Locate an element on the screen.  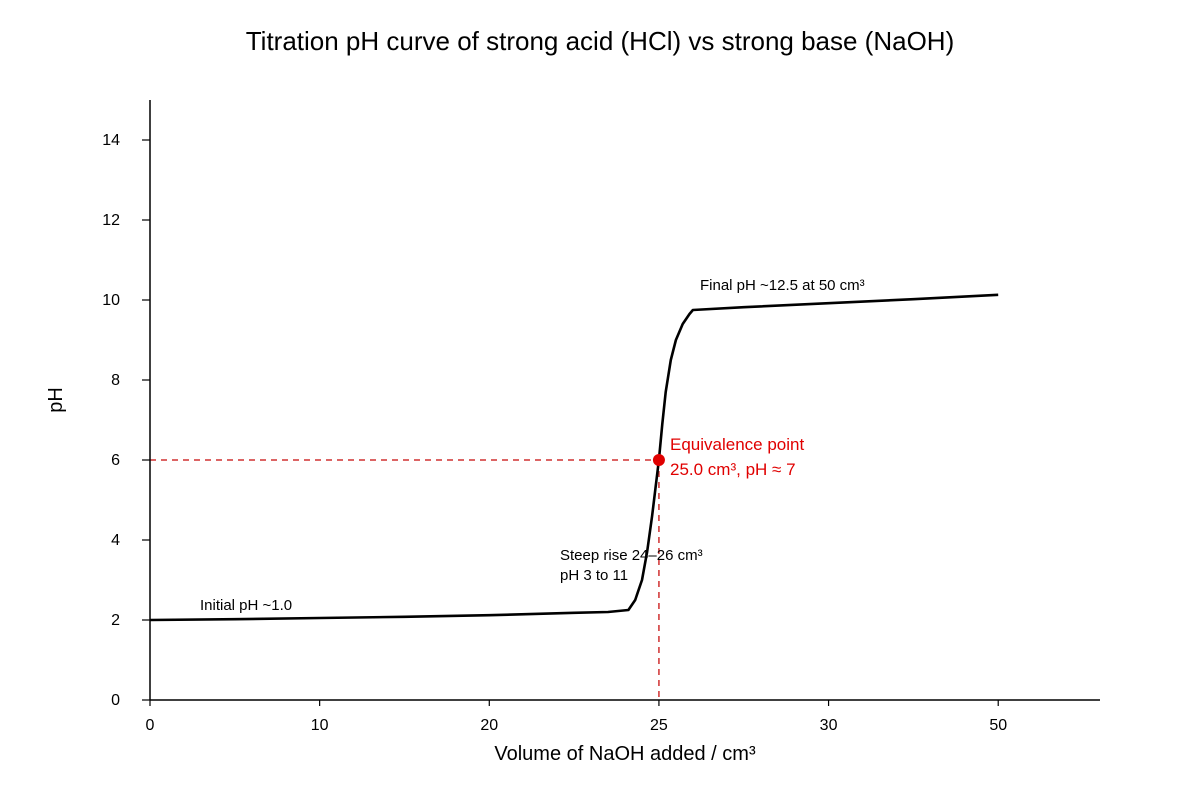
y-tick-label: 12 is located at coordinates (111, 220).